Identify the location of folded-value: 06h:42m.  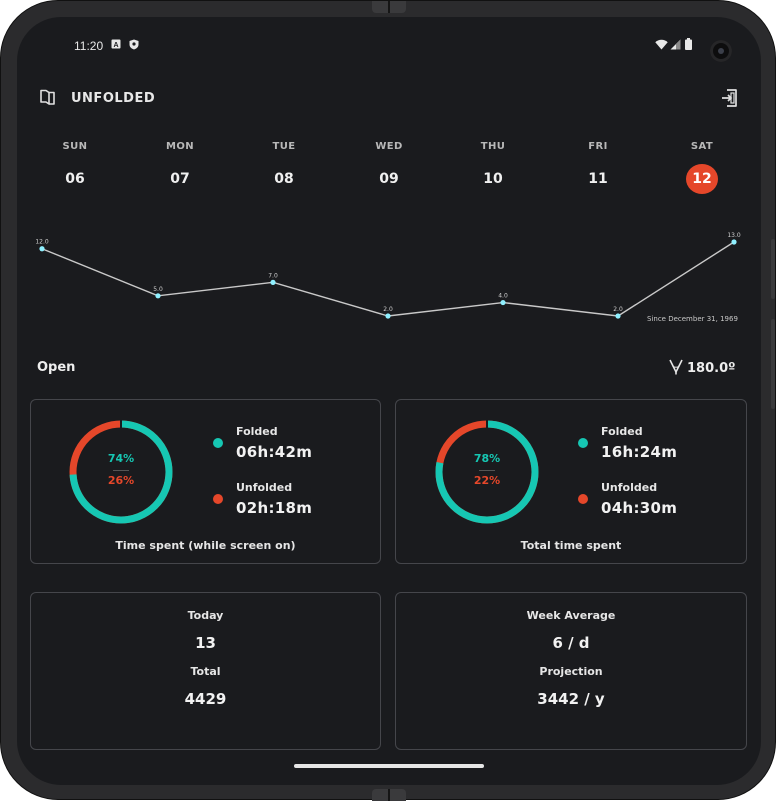
(274, 452).